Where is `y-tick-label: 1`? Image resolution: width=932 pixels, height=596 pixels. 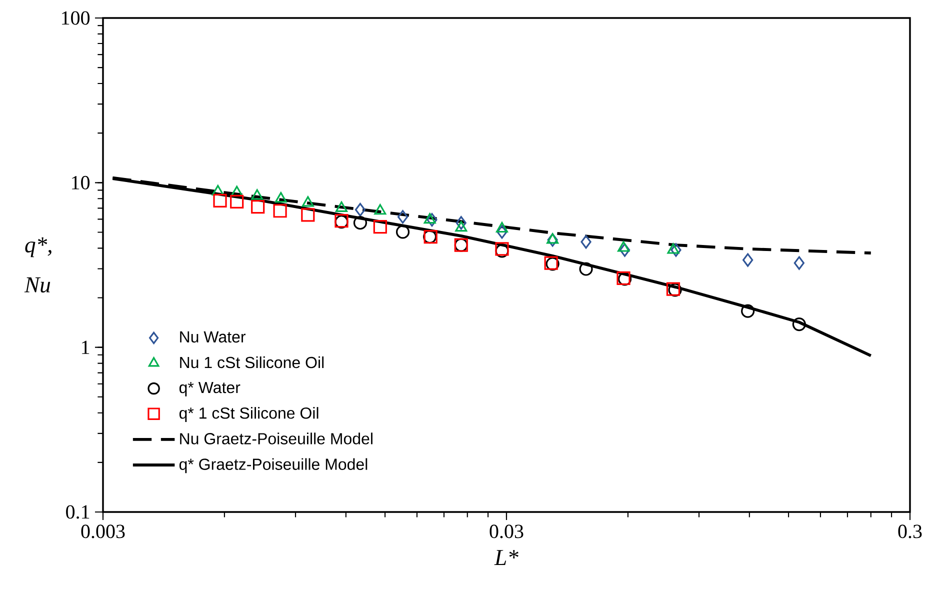
y-tick-label: 1 is located at coordinates (86, 347).